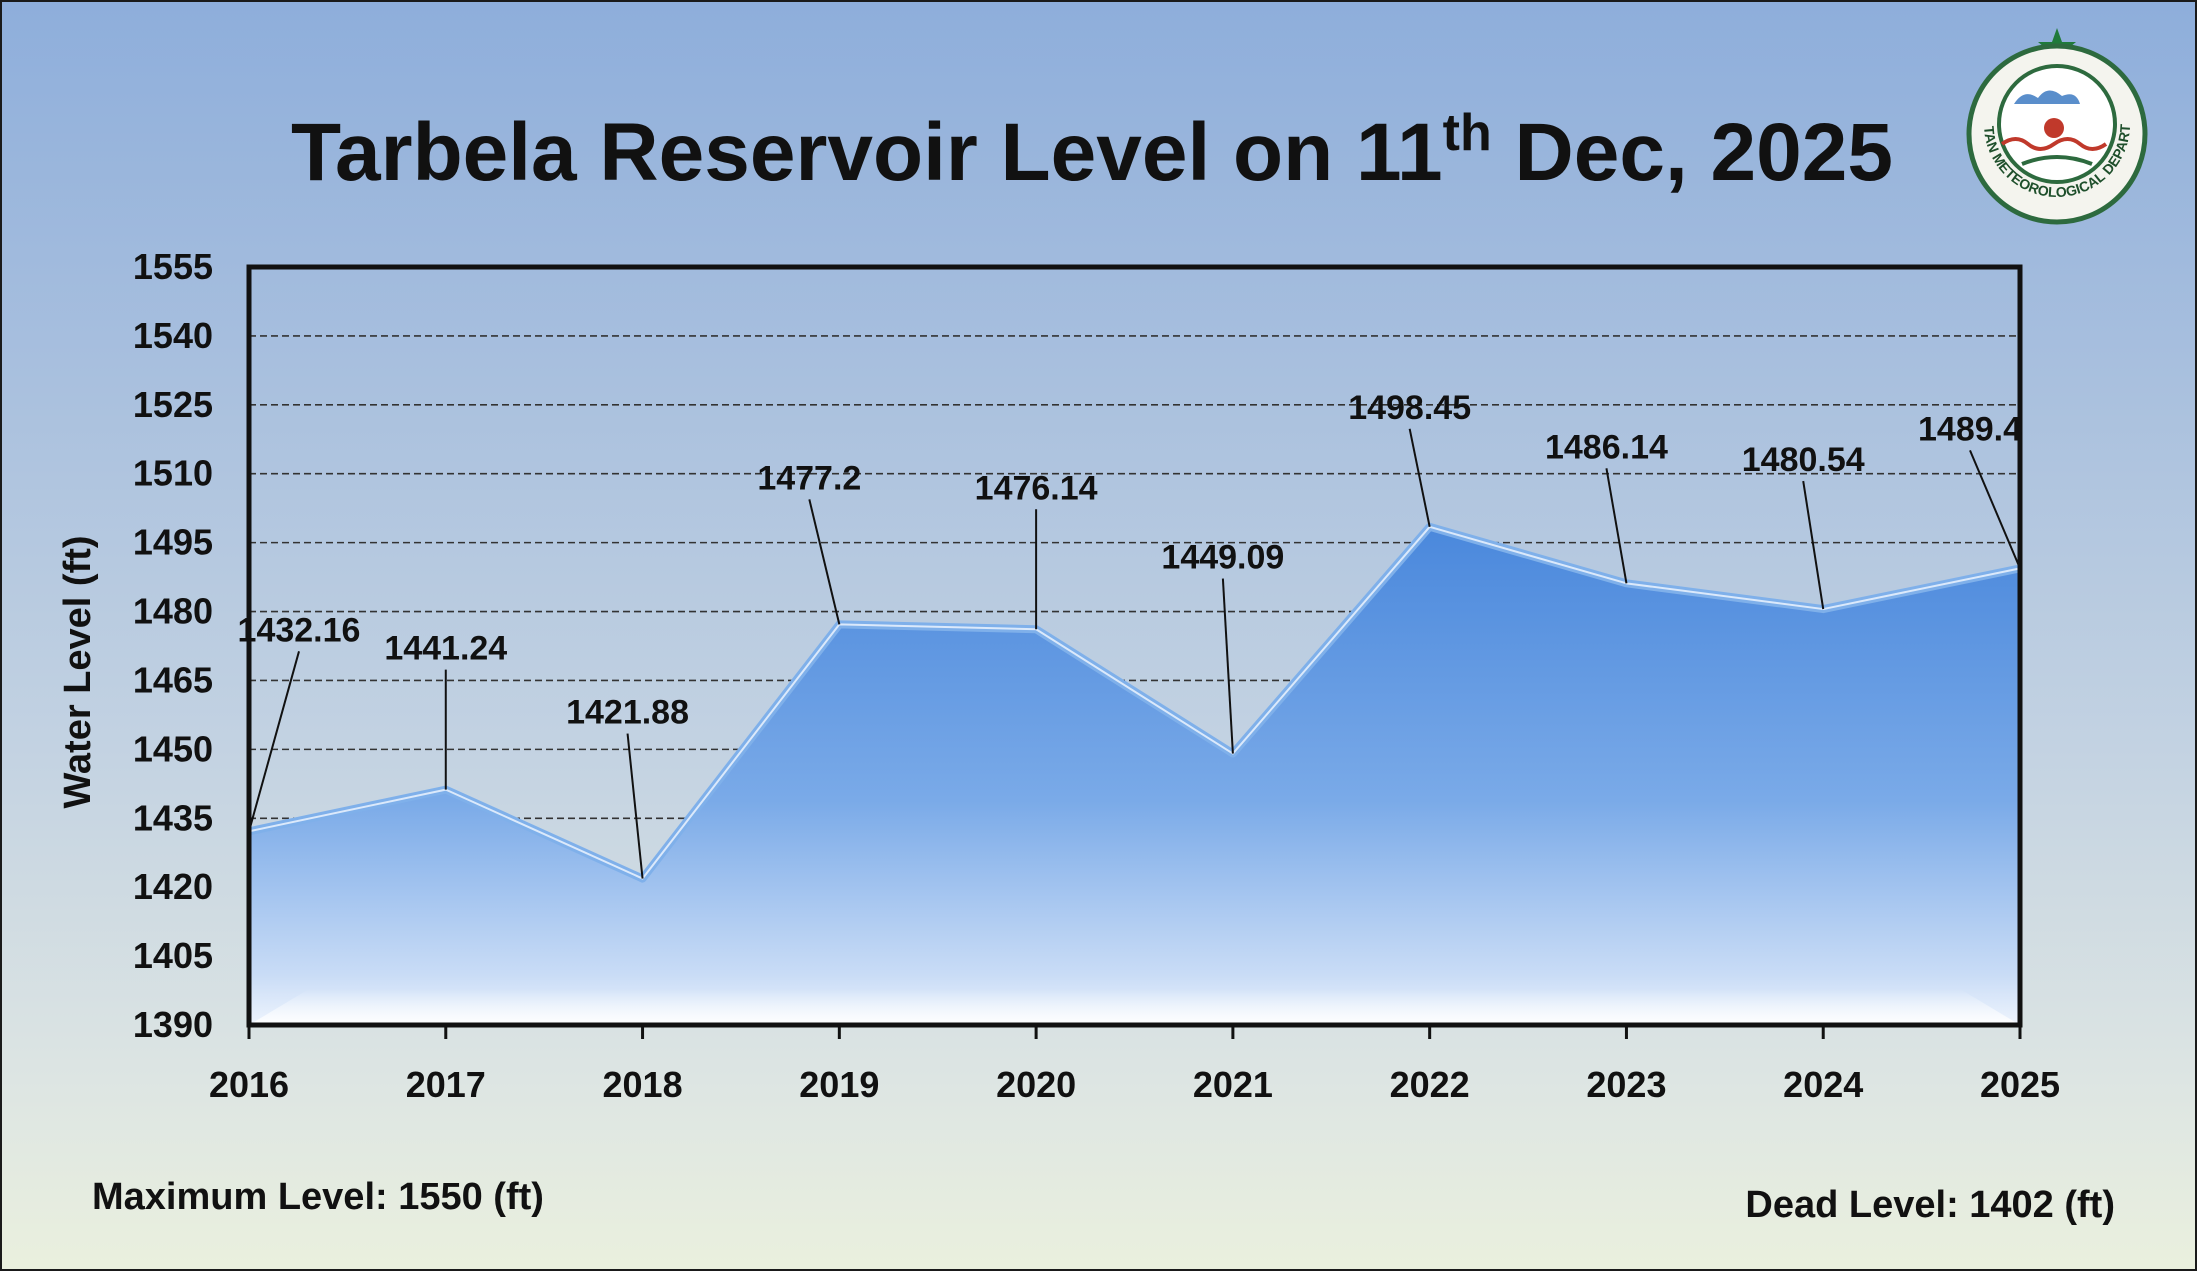 Image resolution: width=2197 pixels, height=1271 pixels. Describe the element at coordinates (173, 748) in the screenshot. I see `y-tick-label: 1450` at that location.